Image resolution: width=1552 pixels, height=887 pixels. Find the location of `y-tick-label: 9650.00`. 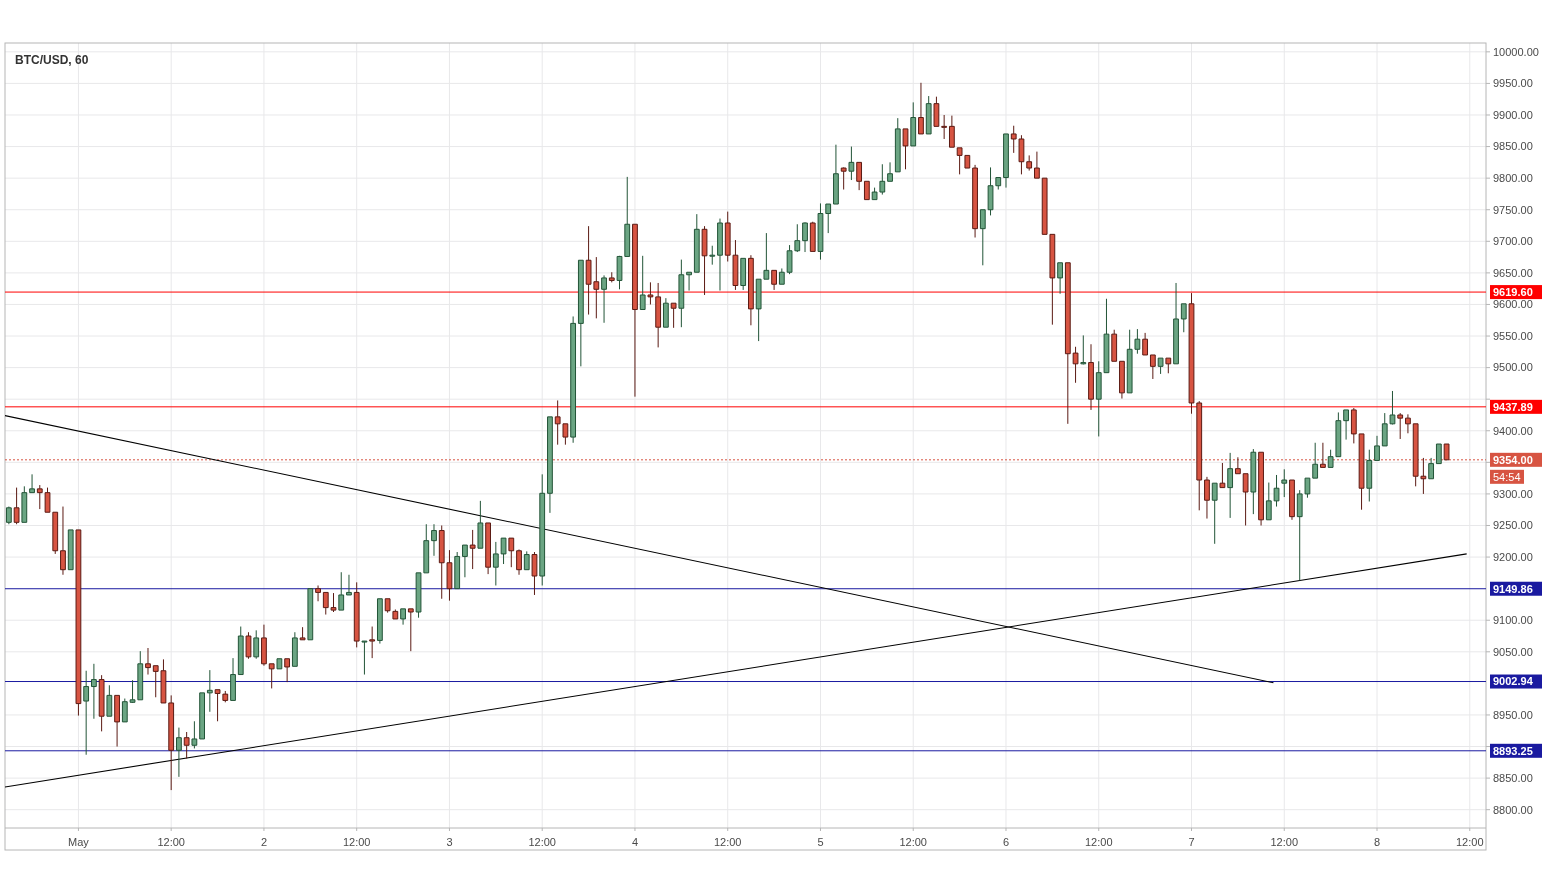

y-tick-label: 9650.00 is located at coordinates (1513, 272).